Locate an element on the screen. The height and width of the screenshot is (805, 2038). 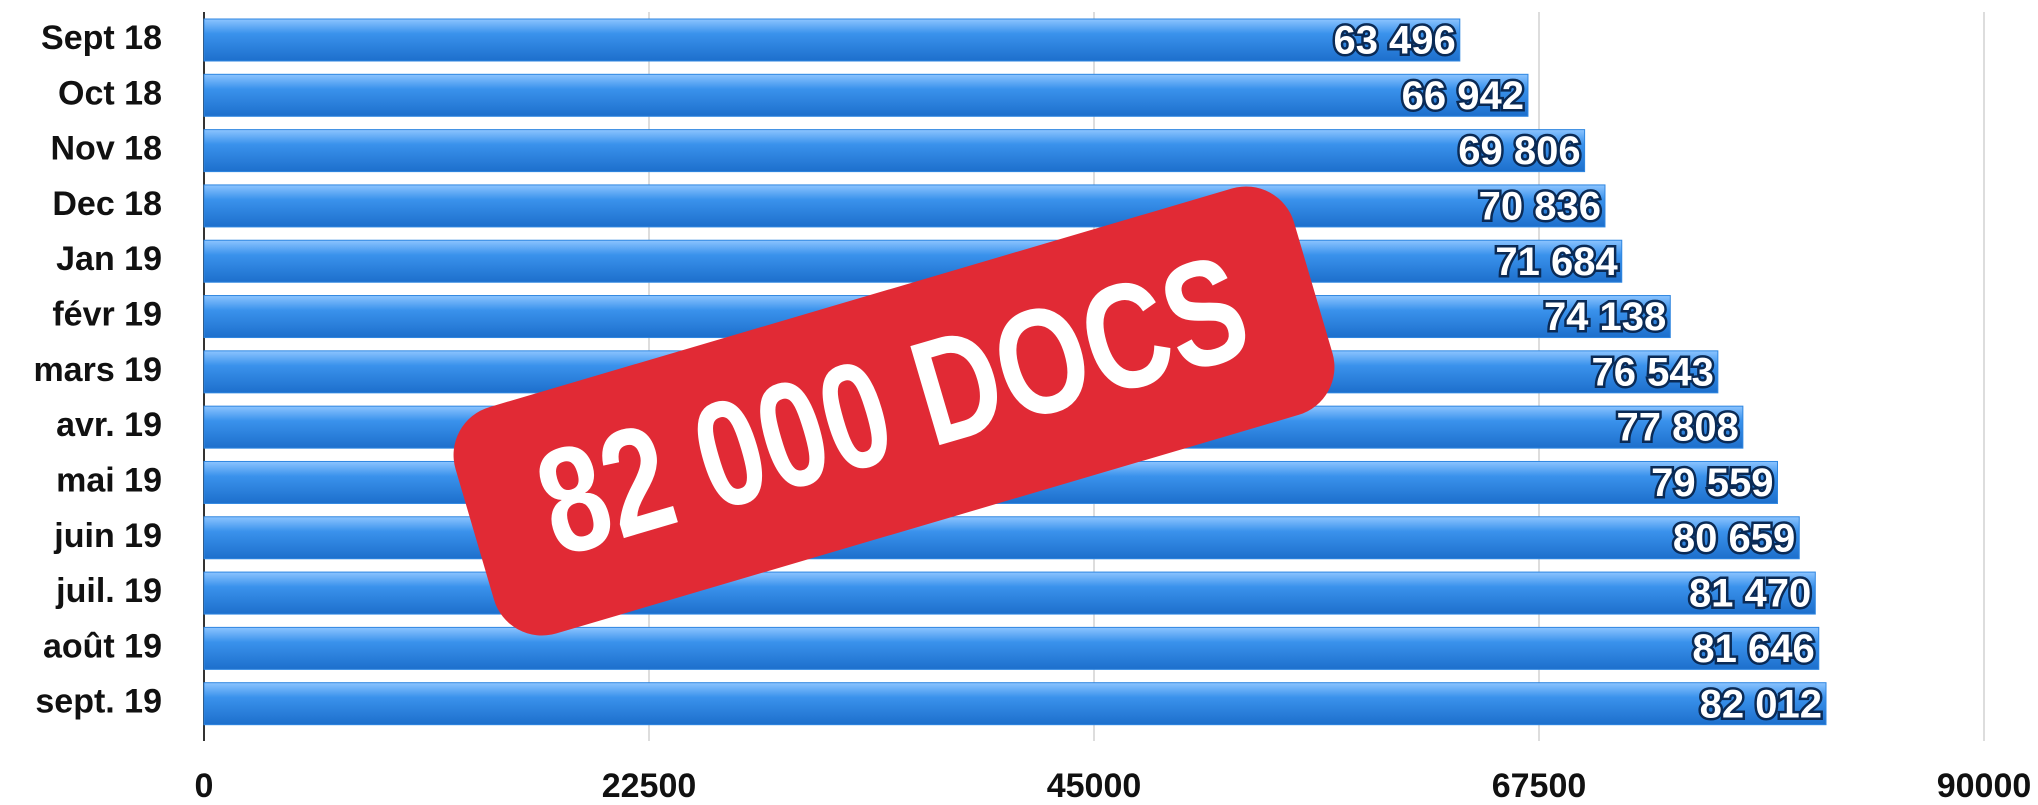
value-label: 63 496 is located at coordinates (1394, 41).